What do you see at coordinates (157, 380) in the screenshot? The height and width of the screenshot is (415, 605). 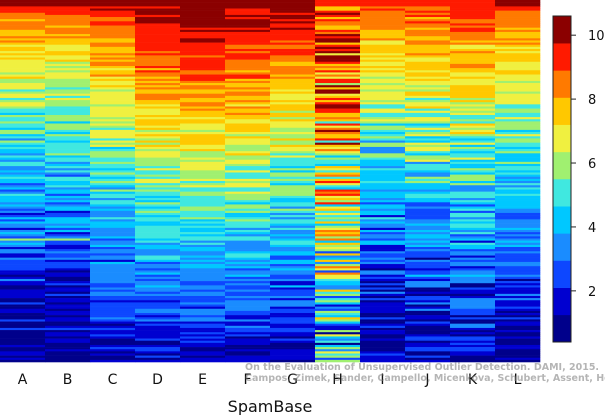 I see `x-tick-label: D` at bounding box center [157, 380].